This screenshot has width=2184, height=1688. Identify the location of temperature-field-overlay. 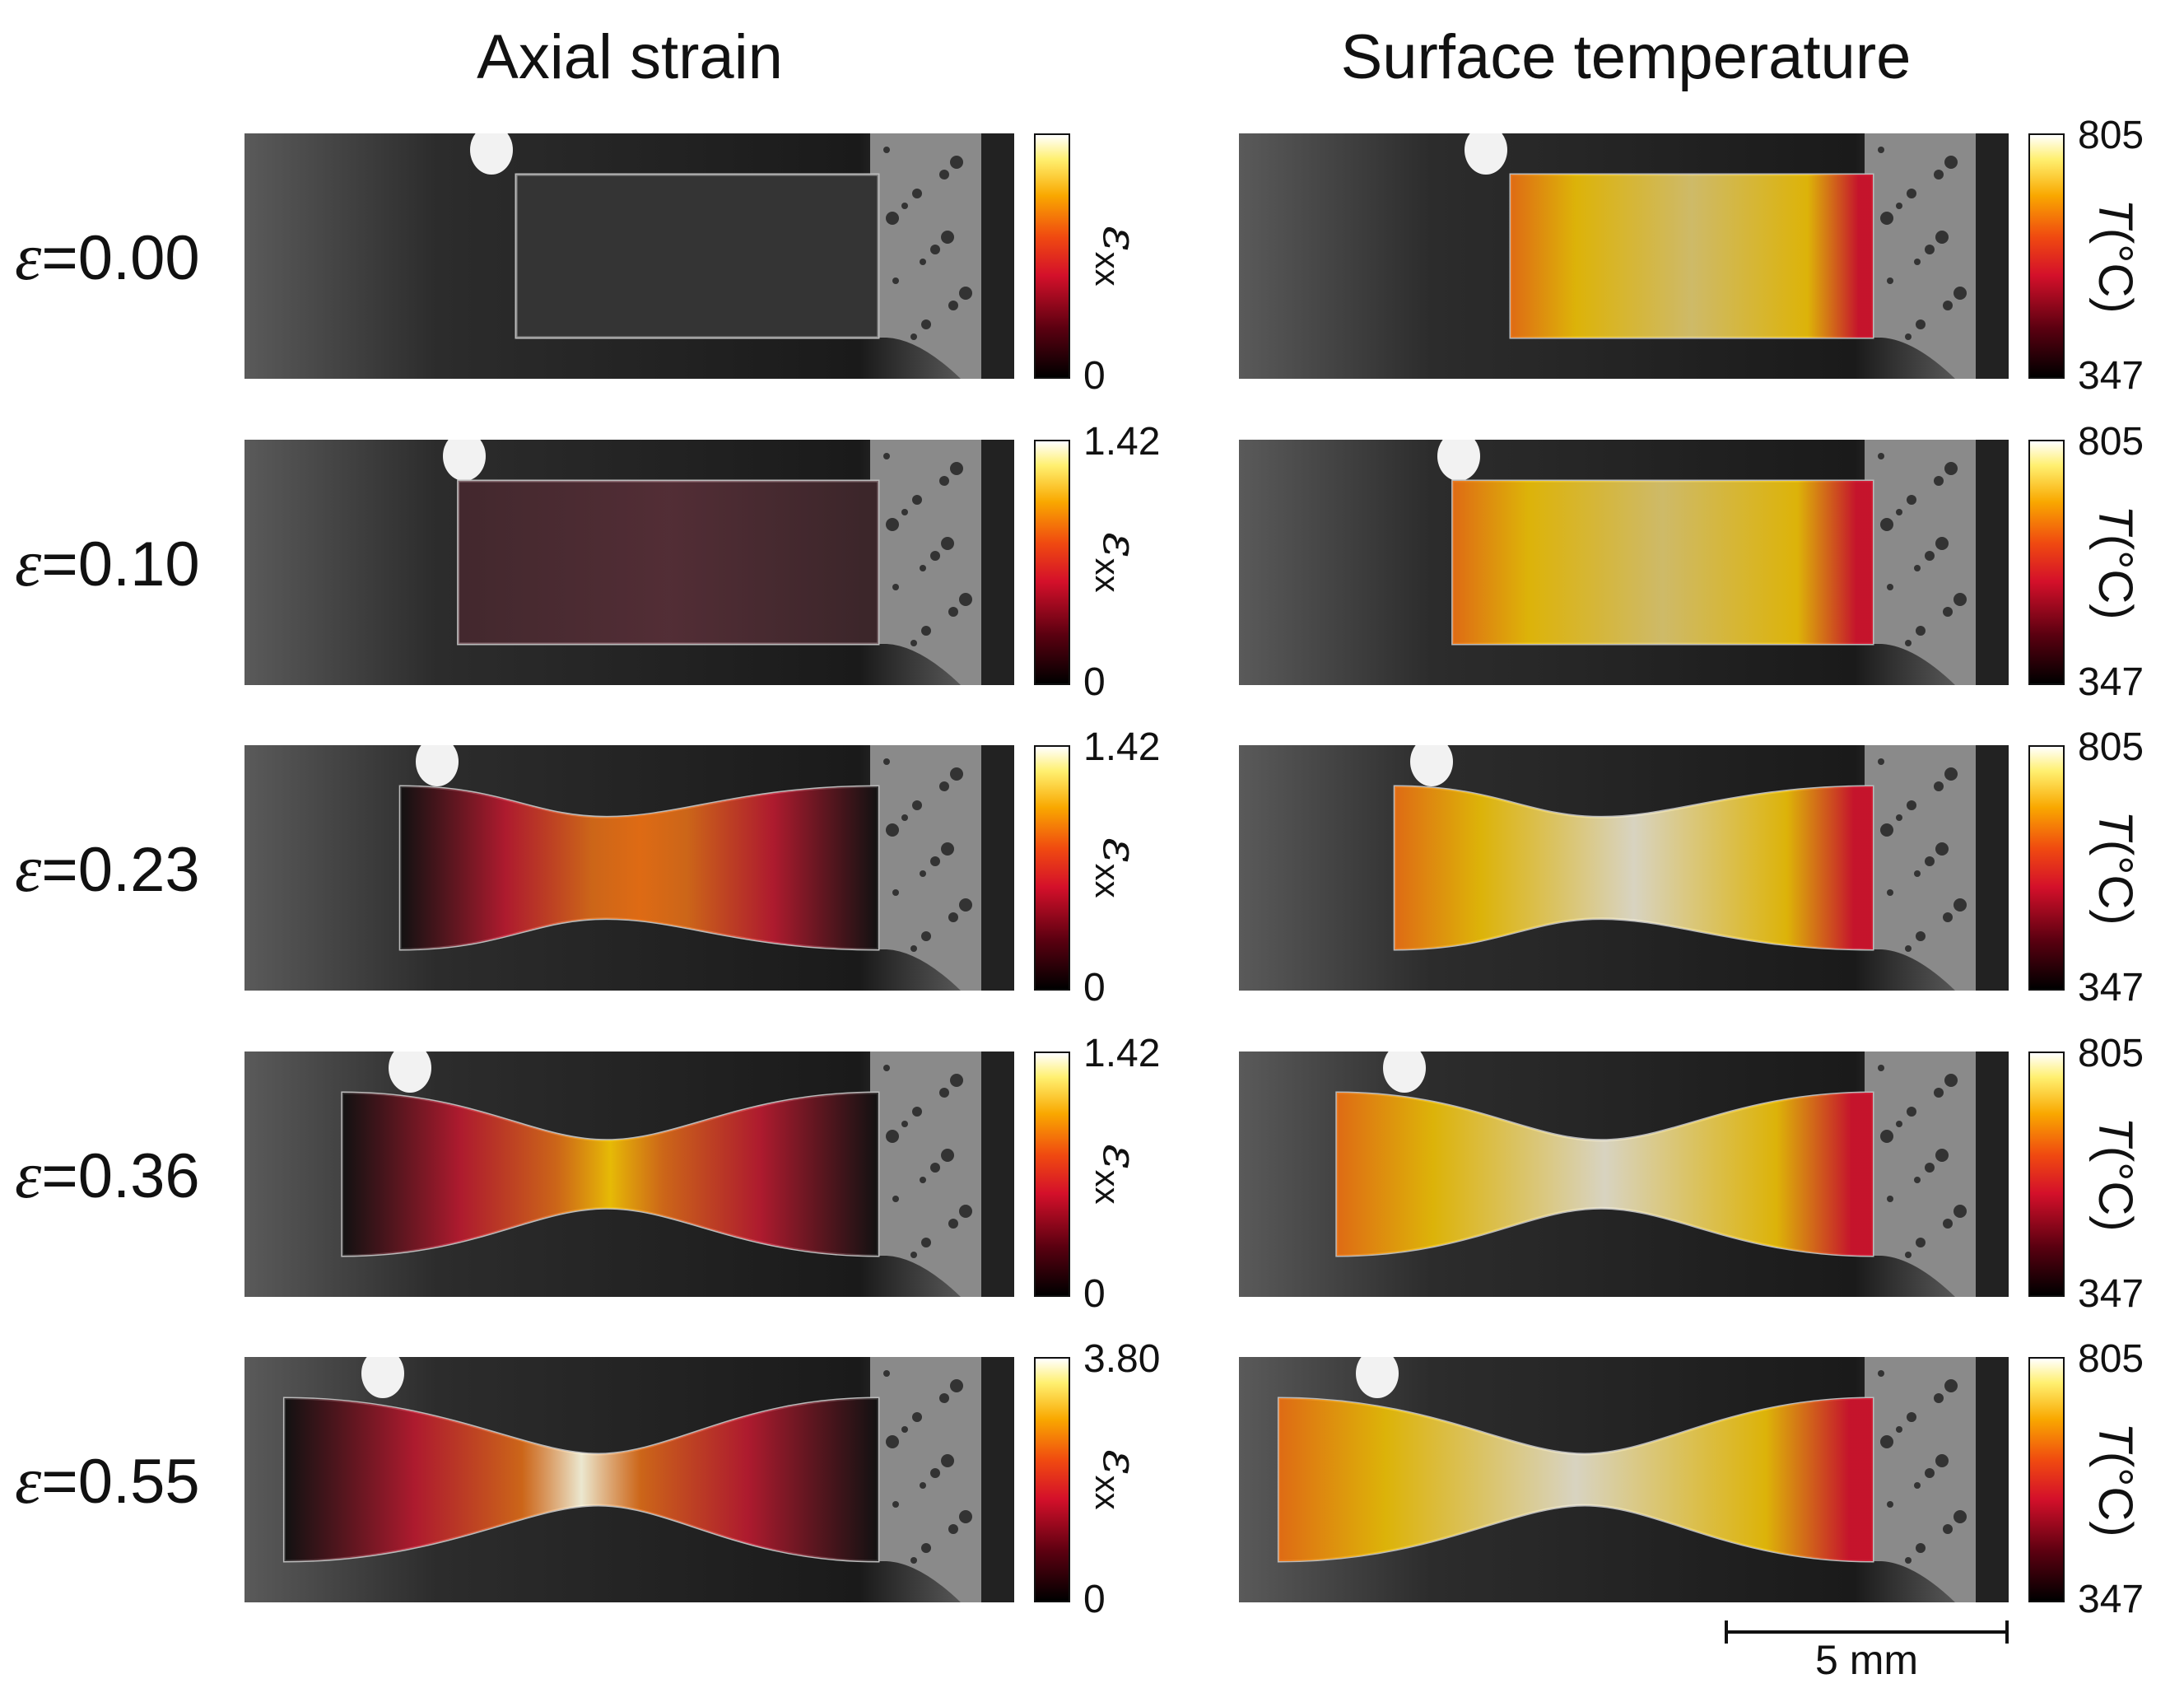
(1662, 562).